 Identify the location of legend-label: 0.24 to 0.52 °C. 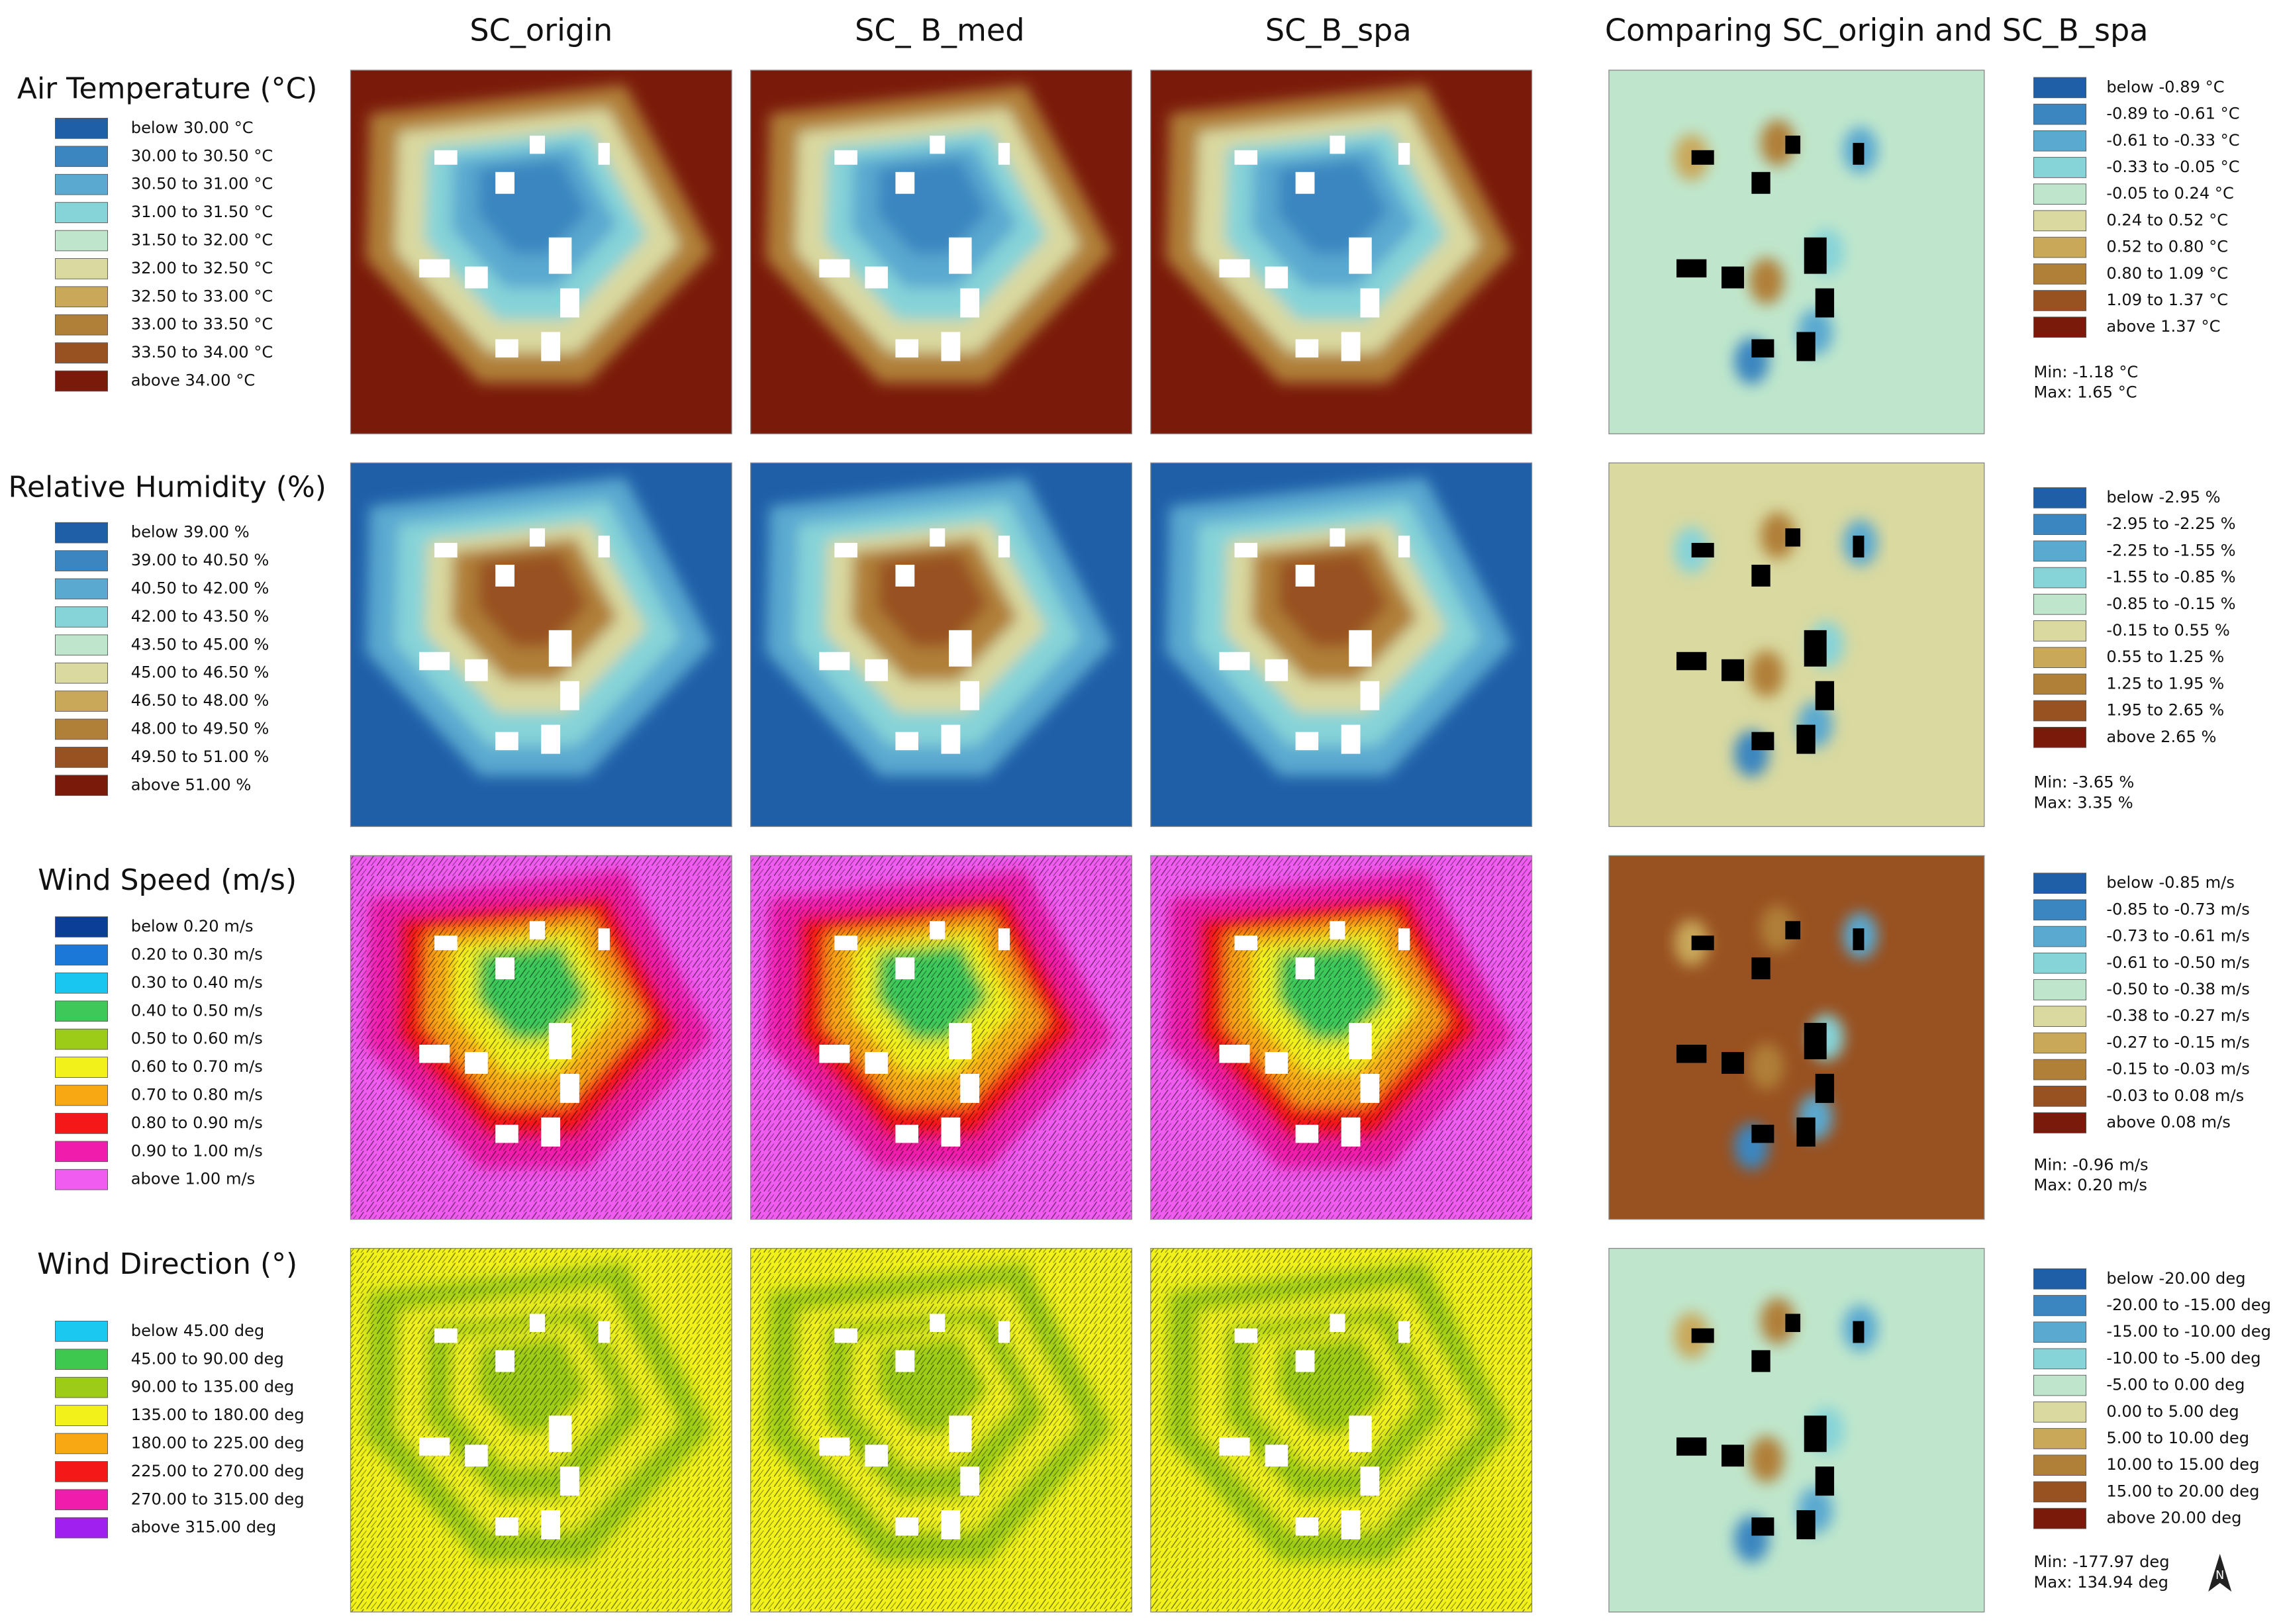
(2167, 220).